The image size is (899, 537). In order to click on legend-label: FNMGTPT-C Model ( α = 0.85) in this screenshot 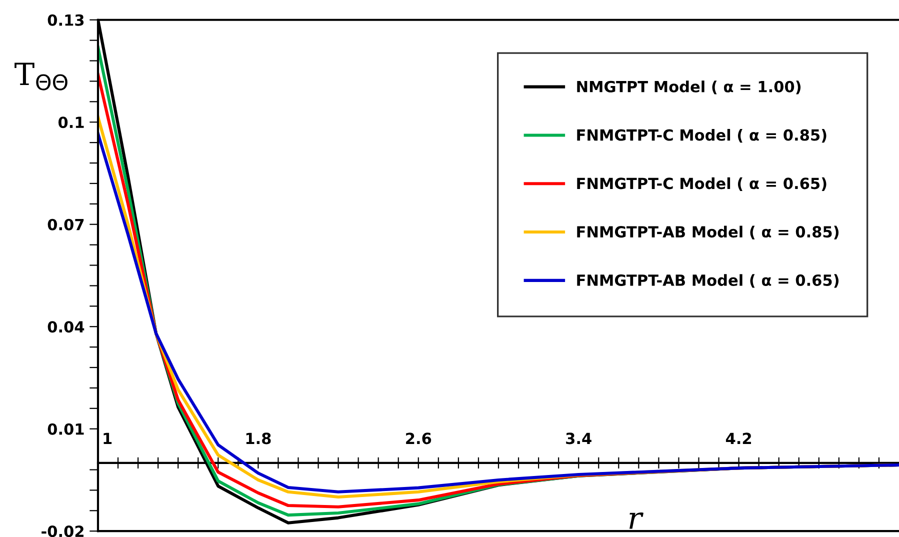, I will do `click(701, 135)`.